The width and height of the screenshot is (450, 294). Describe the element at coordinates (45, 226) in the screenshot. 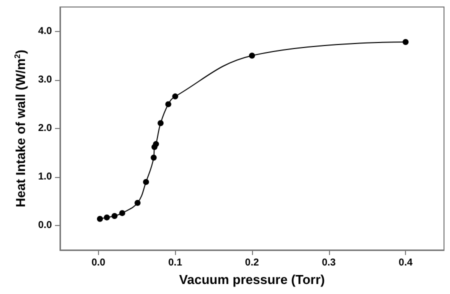

I see `y-tick-label: 0.0` at that location.